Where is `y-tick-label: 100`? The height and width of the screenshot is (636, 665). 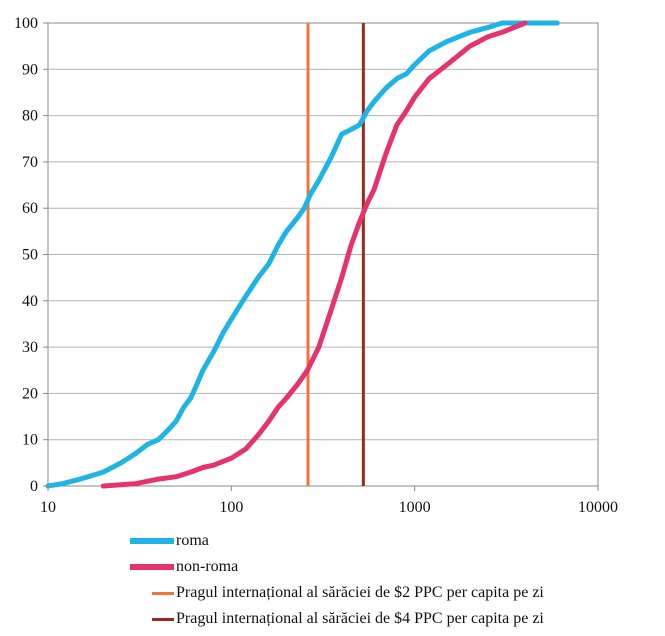
y-tick-label: 100 is located at coordinates (26, 23).